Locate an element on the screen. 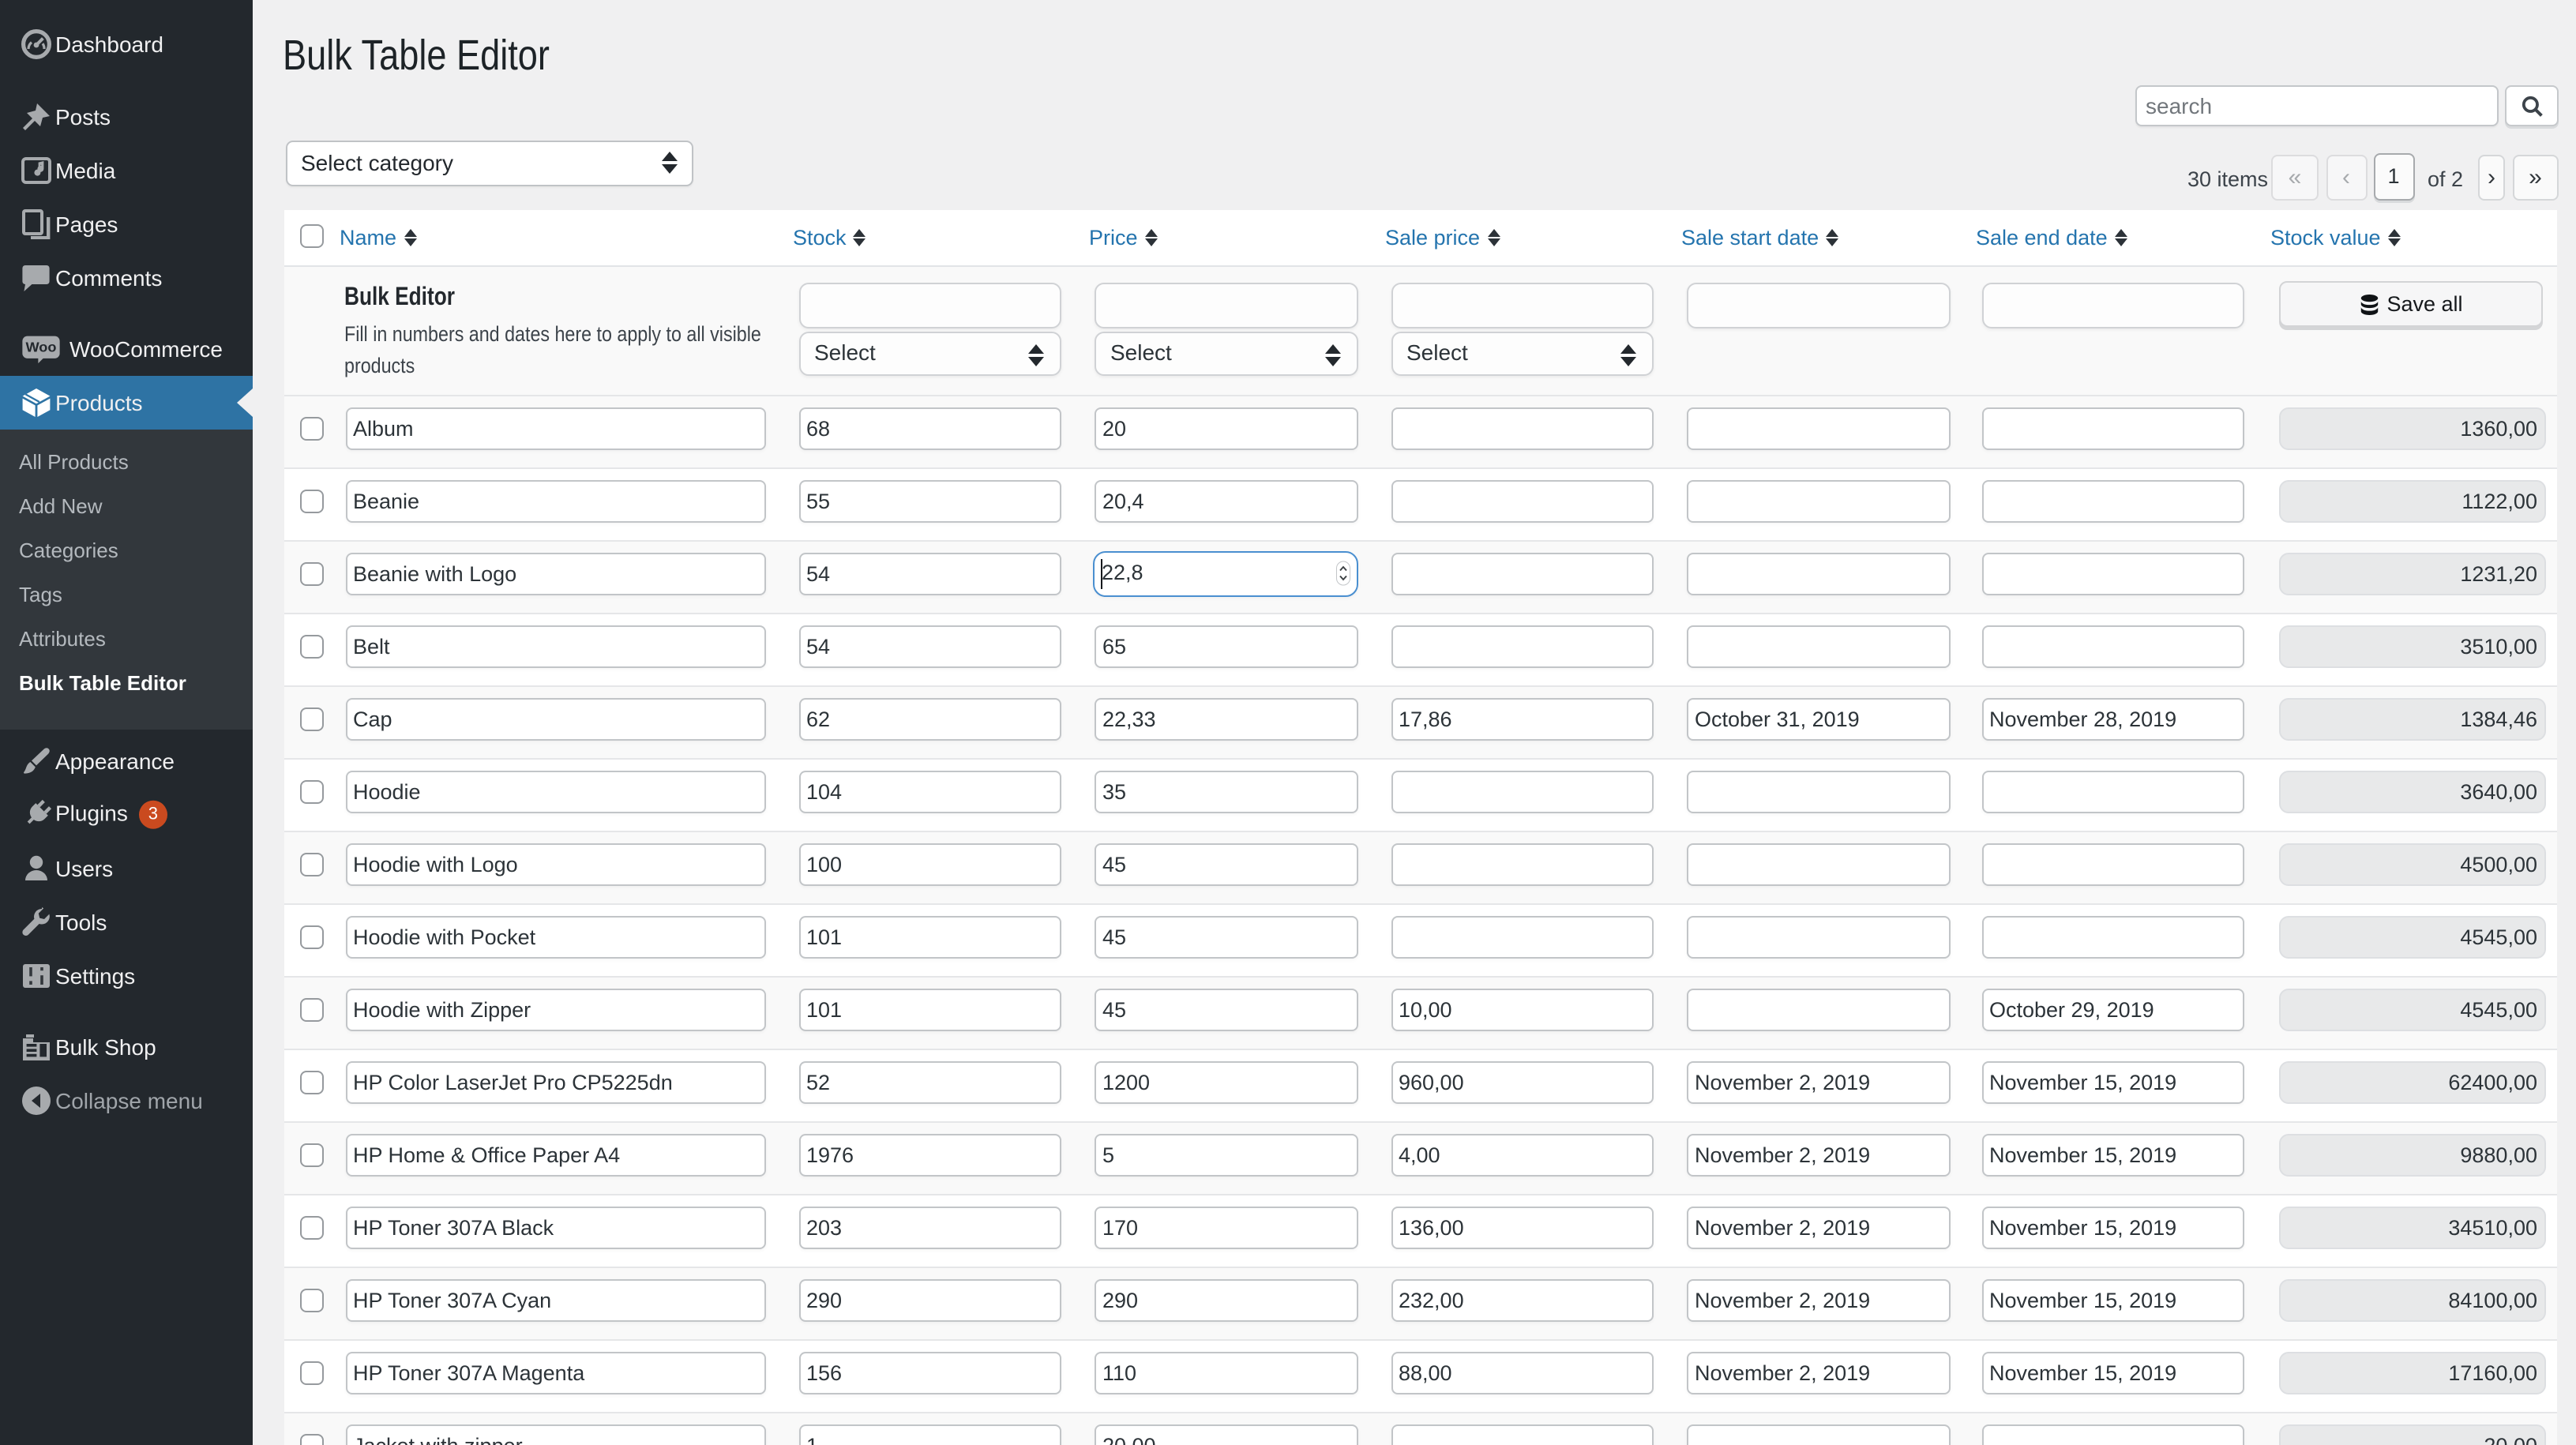  svg-text: Woo is located at coordinates (40, 348).